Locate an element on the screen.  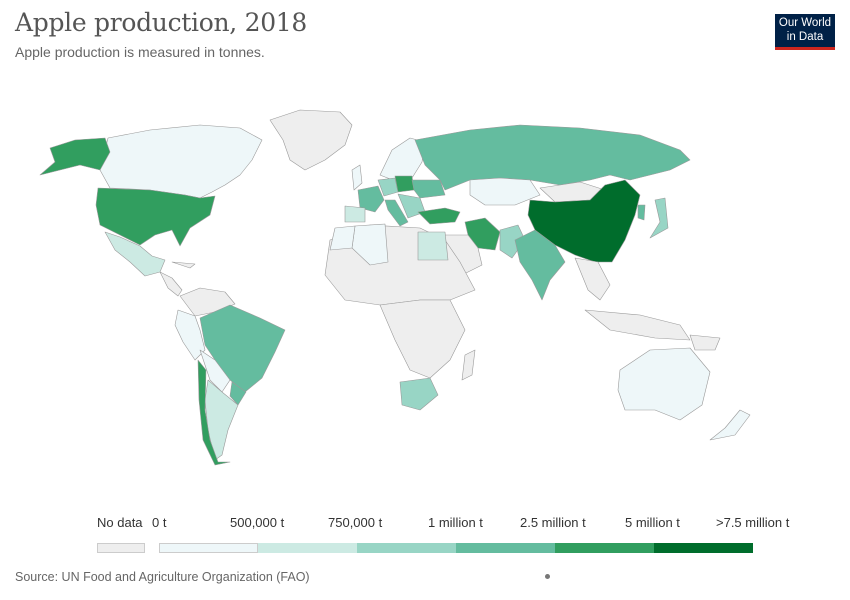
country-mexico is located at coordinates (135, 254).